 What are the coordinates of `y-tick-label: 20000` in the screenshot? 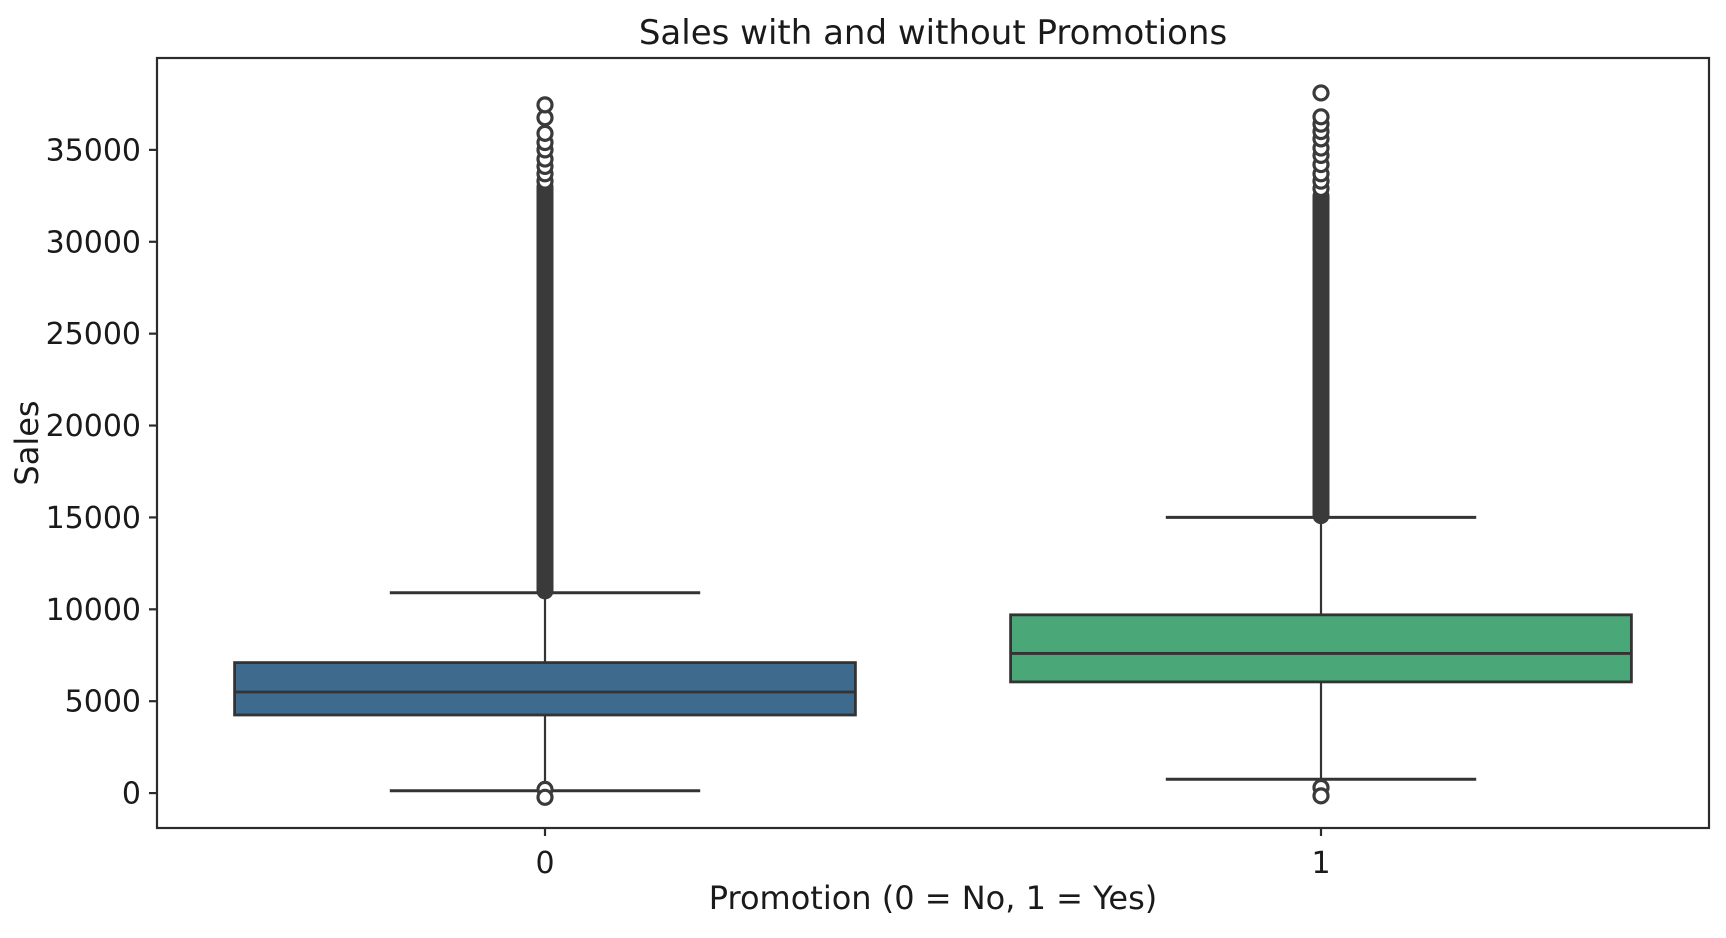 It's located at (93, 426).